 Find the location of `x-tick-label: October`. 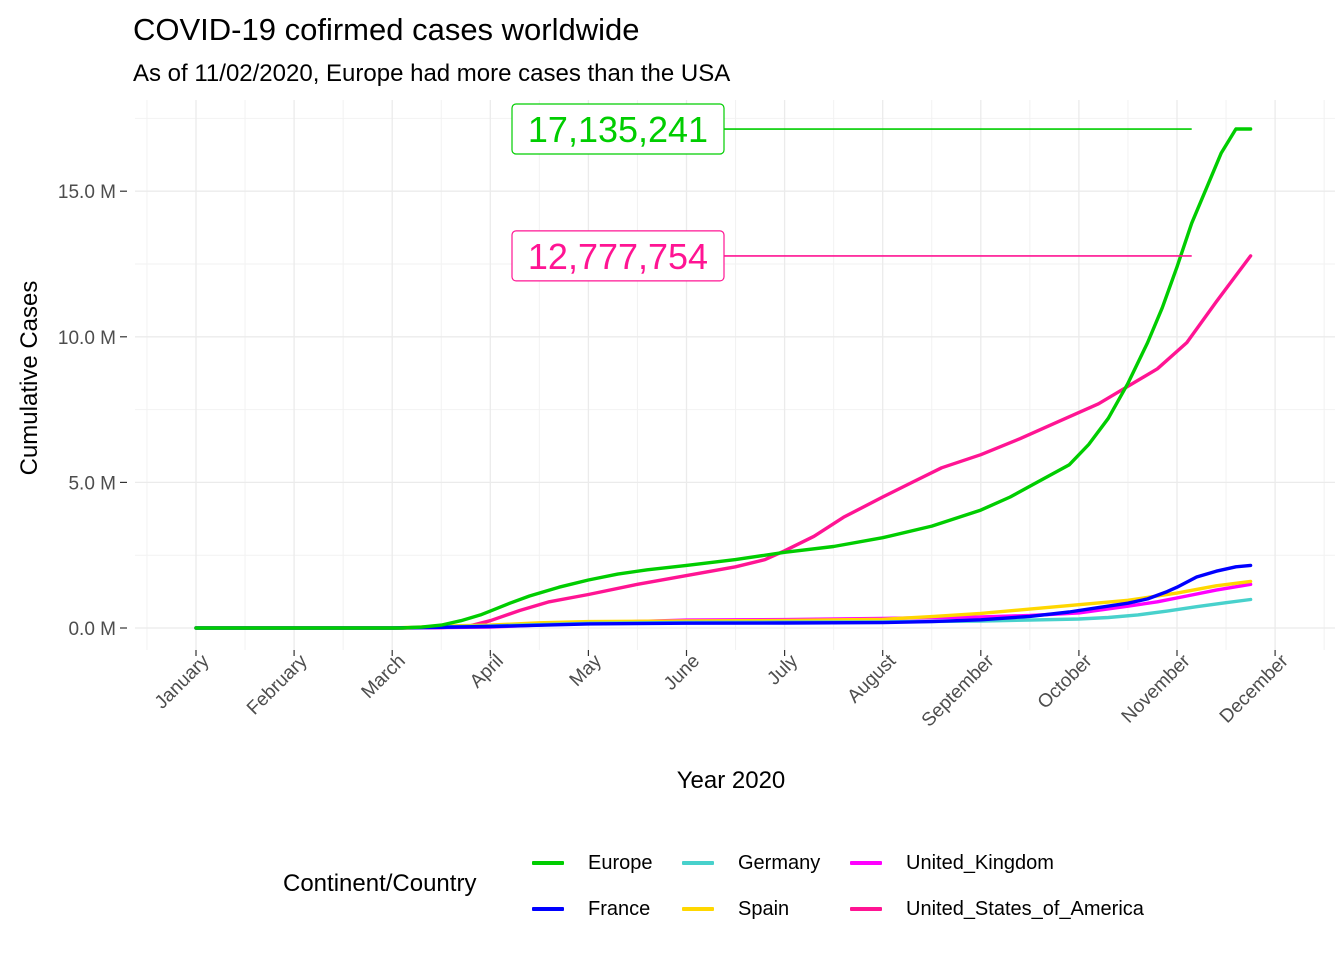

x-tick-label: October is located at coordinates (1065, 681).